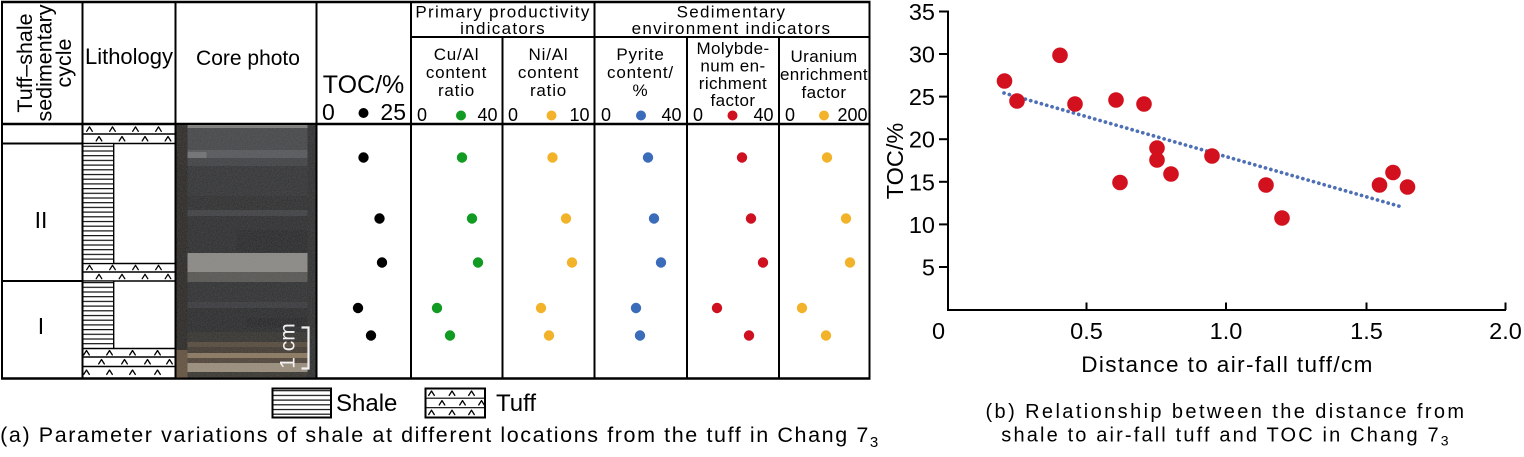 The image size is (1524, 457). I want to click on svg-text: Molybde-, so click(732, 48).